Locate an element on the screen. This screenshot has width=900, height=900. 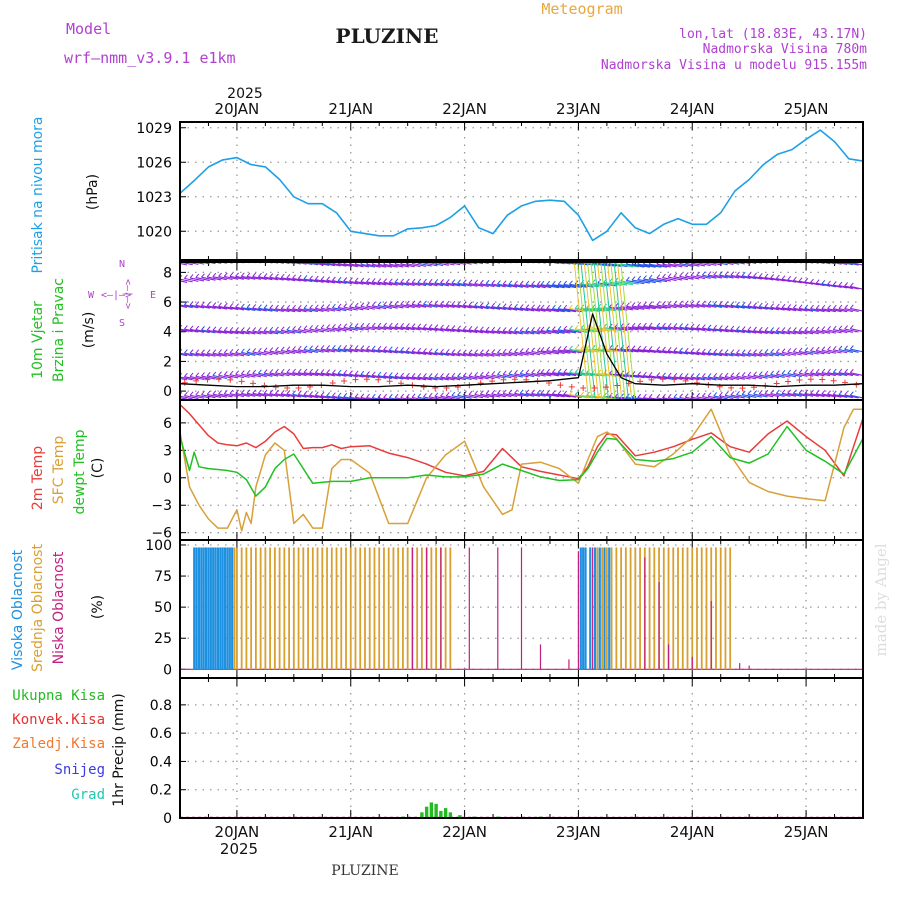
precip-ytick-label: 0 is located at coordinates (167, 819).